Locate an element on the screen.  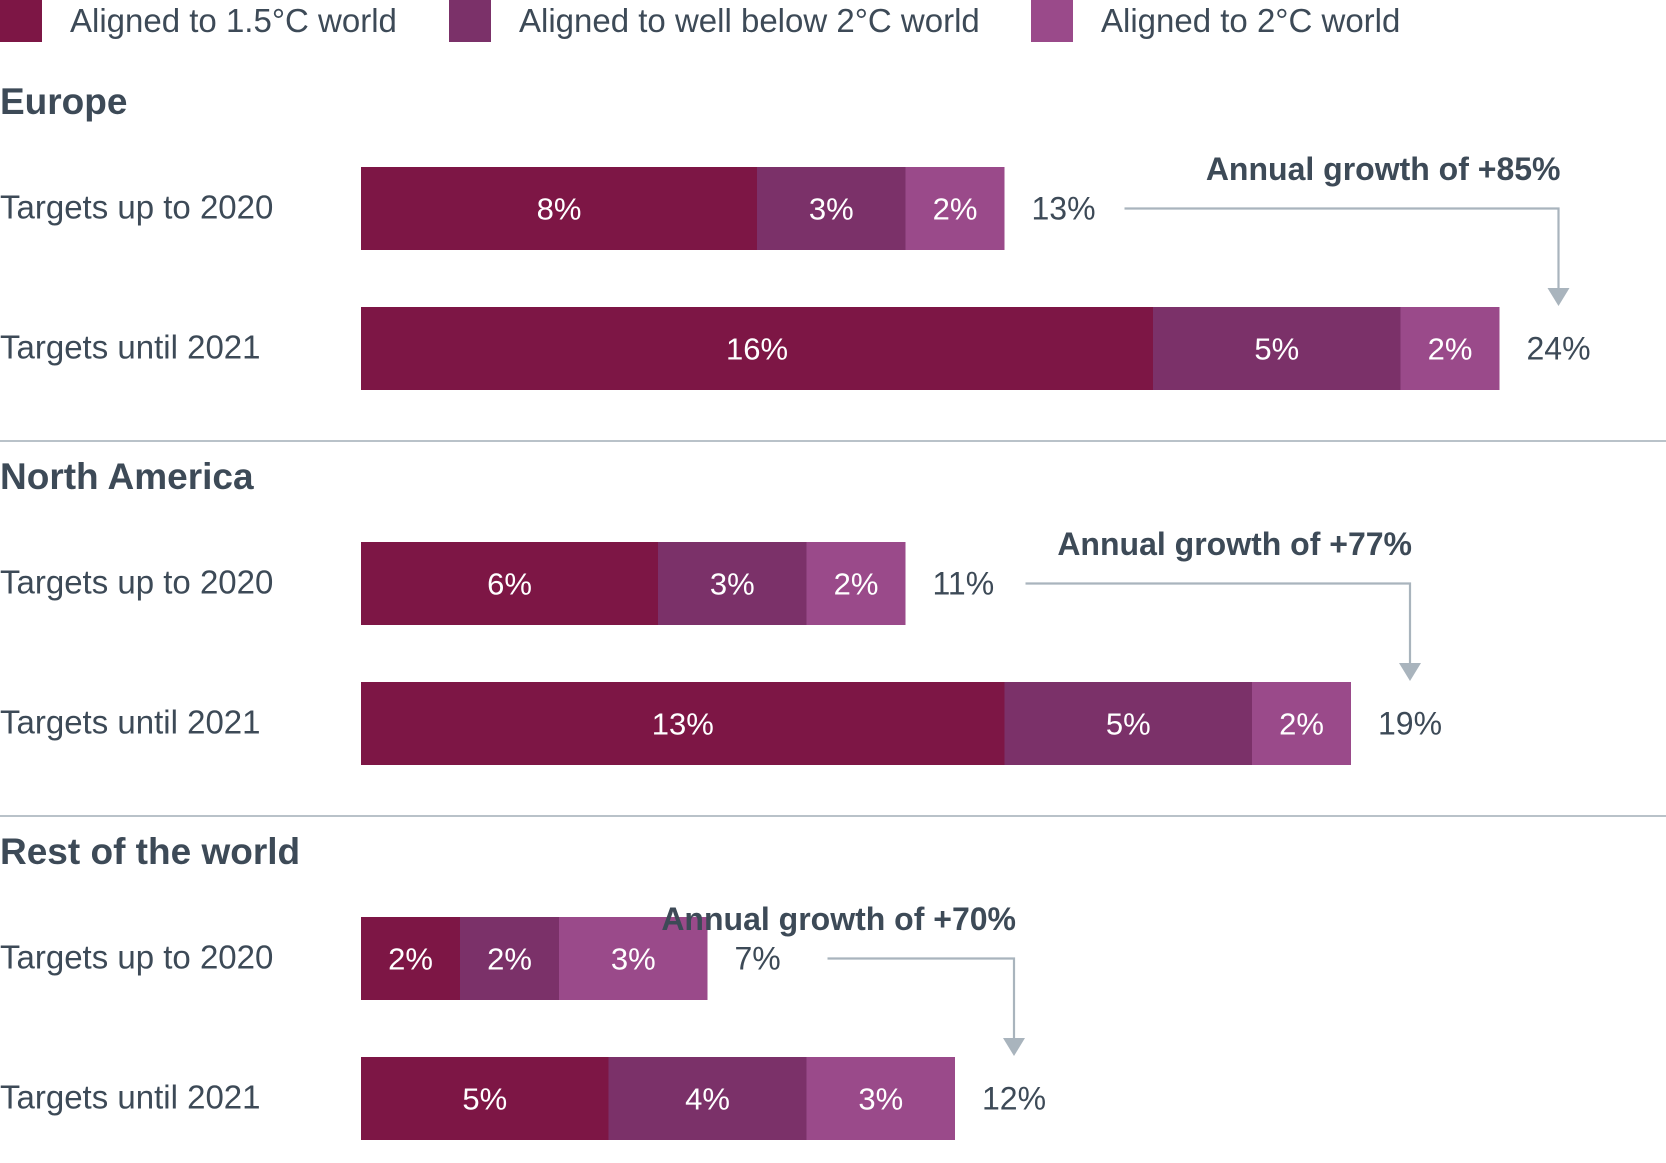
segment-value-label: 16% is located at coordinates (757, 349).